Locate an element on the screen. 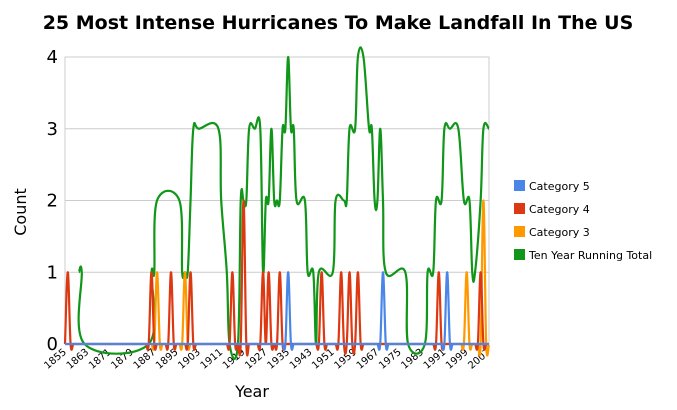 The width and height of the screenshot is (677, 410). legend-label-1: Category 4 is located at coordinates (559, 209).